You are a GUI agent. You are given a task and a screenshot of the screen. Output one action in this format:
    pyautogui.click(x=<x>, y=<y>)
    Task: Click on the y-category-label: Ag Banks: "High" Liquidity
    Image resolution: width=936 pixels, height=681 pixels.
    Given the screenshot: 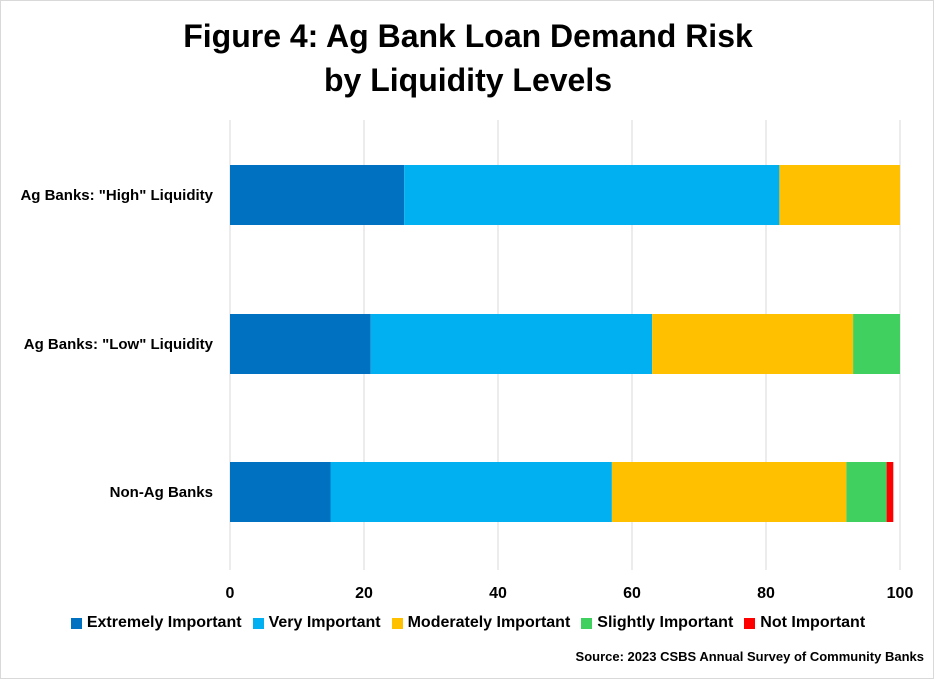 What is the action you would take?
    pyautogui.click(x=116, y=195)
    